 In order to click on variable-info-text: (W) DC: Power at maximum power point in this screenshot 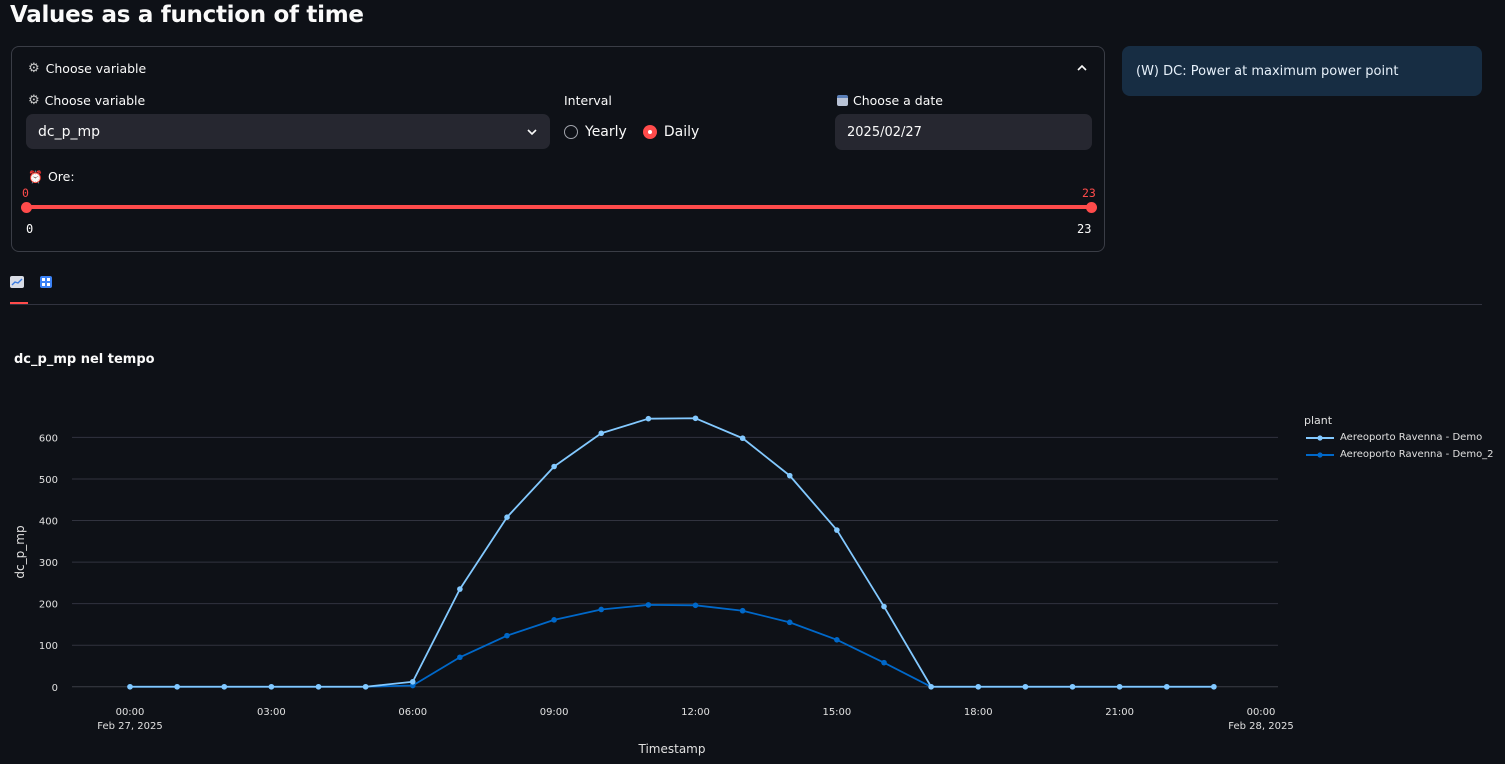, I will do `click(1267, 71)`.